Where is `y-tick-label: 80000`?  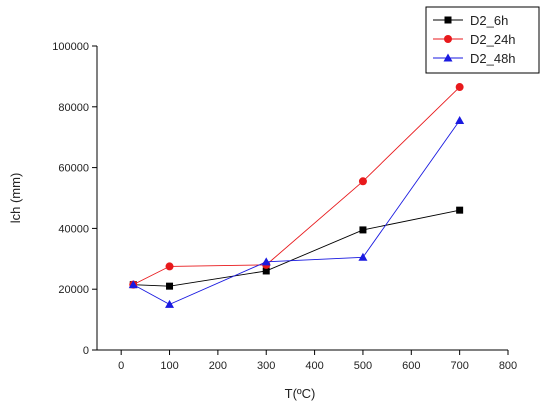 y-tick-label: 80000 is located at coordinates (73, 108).